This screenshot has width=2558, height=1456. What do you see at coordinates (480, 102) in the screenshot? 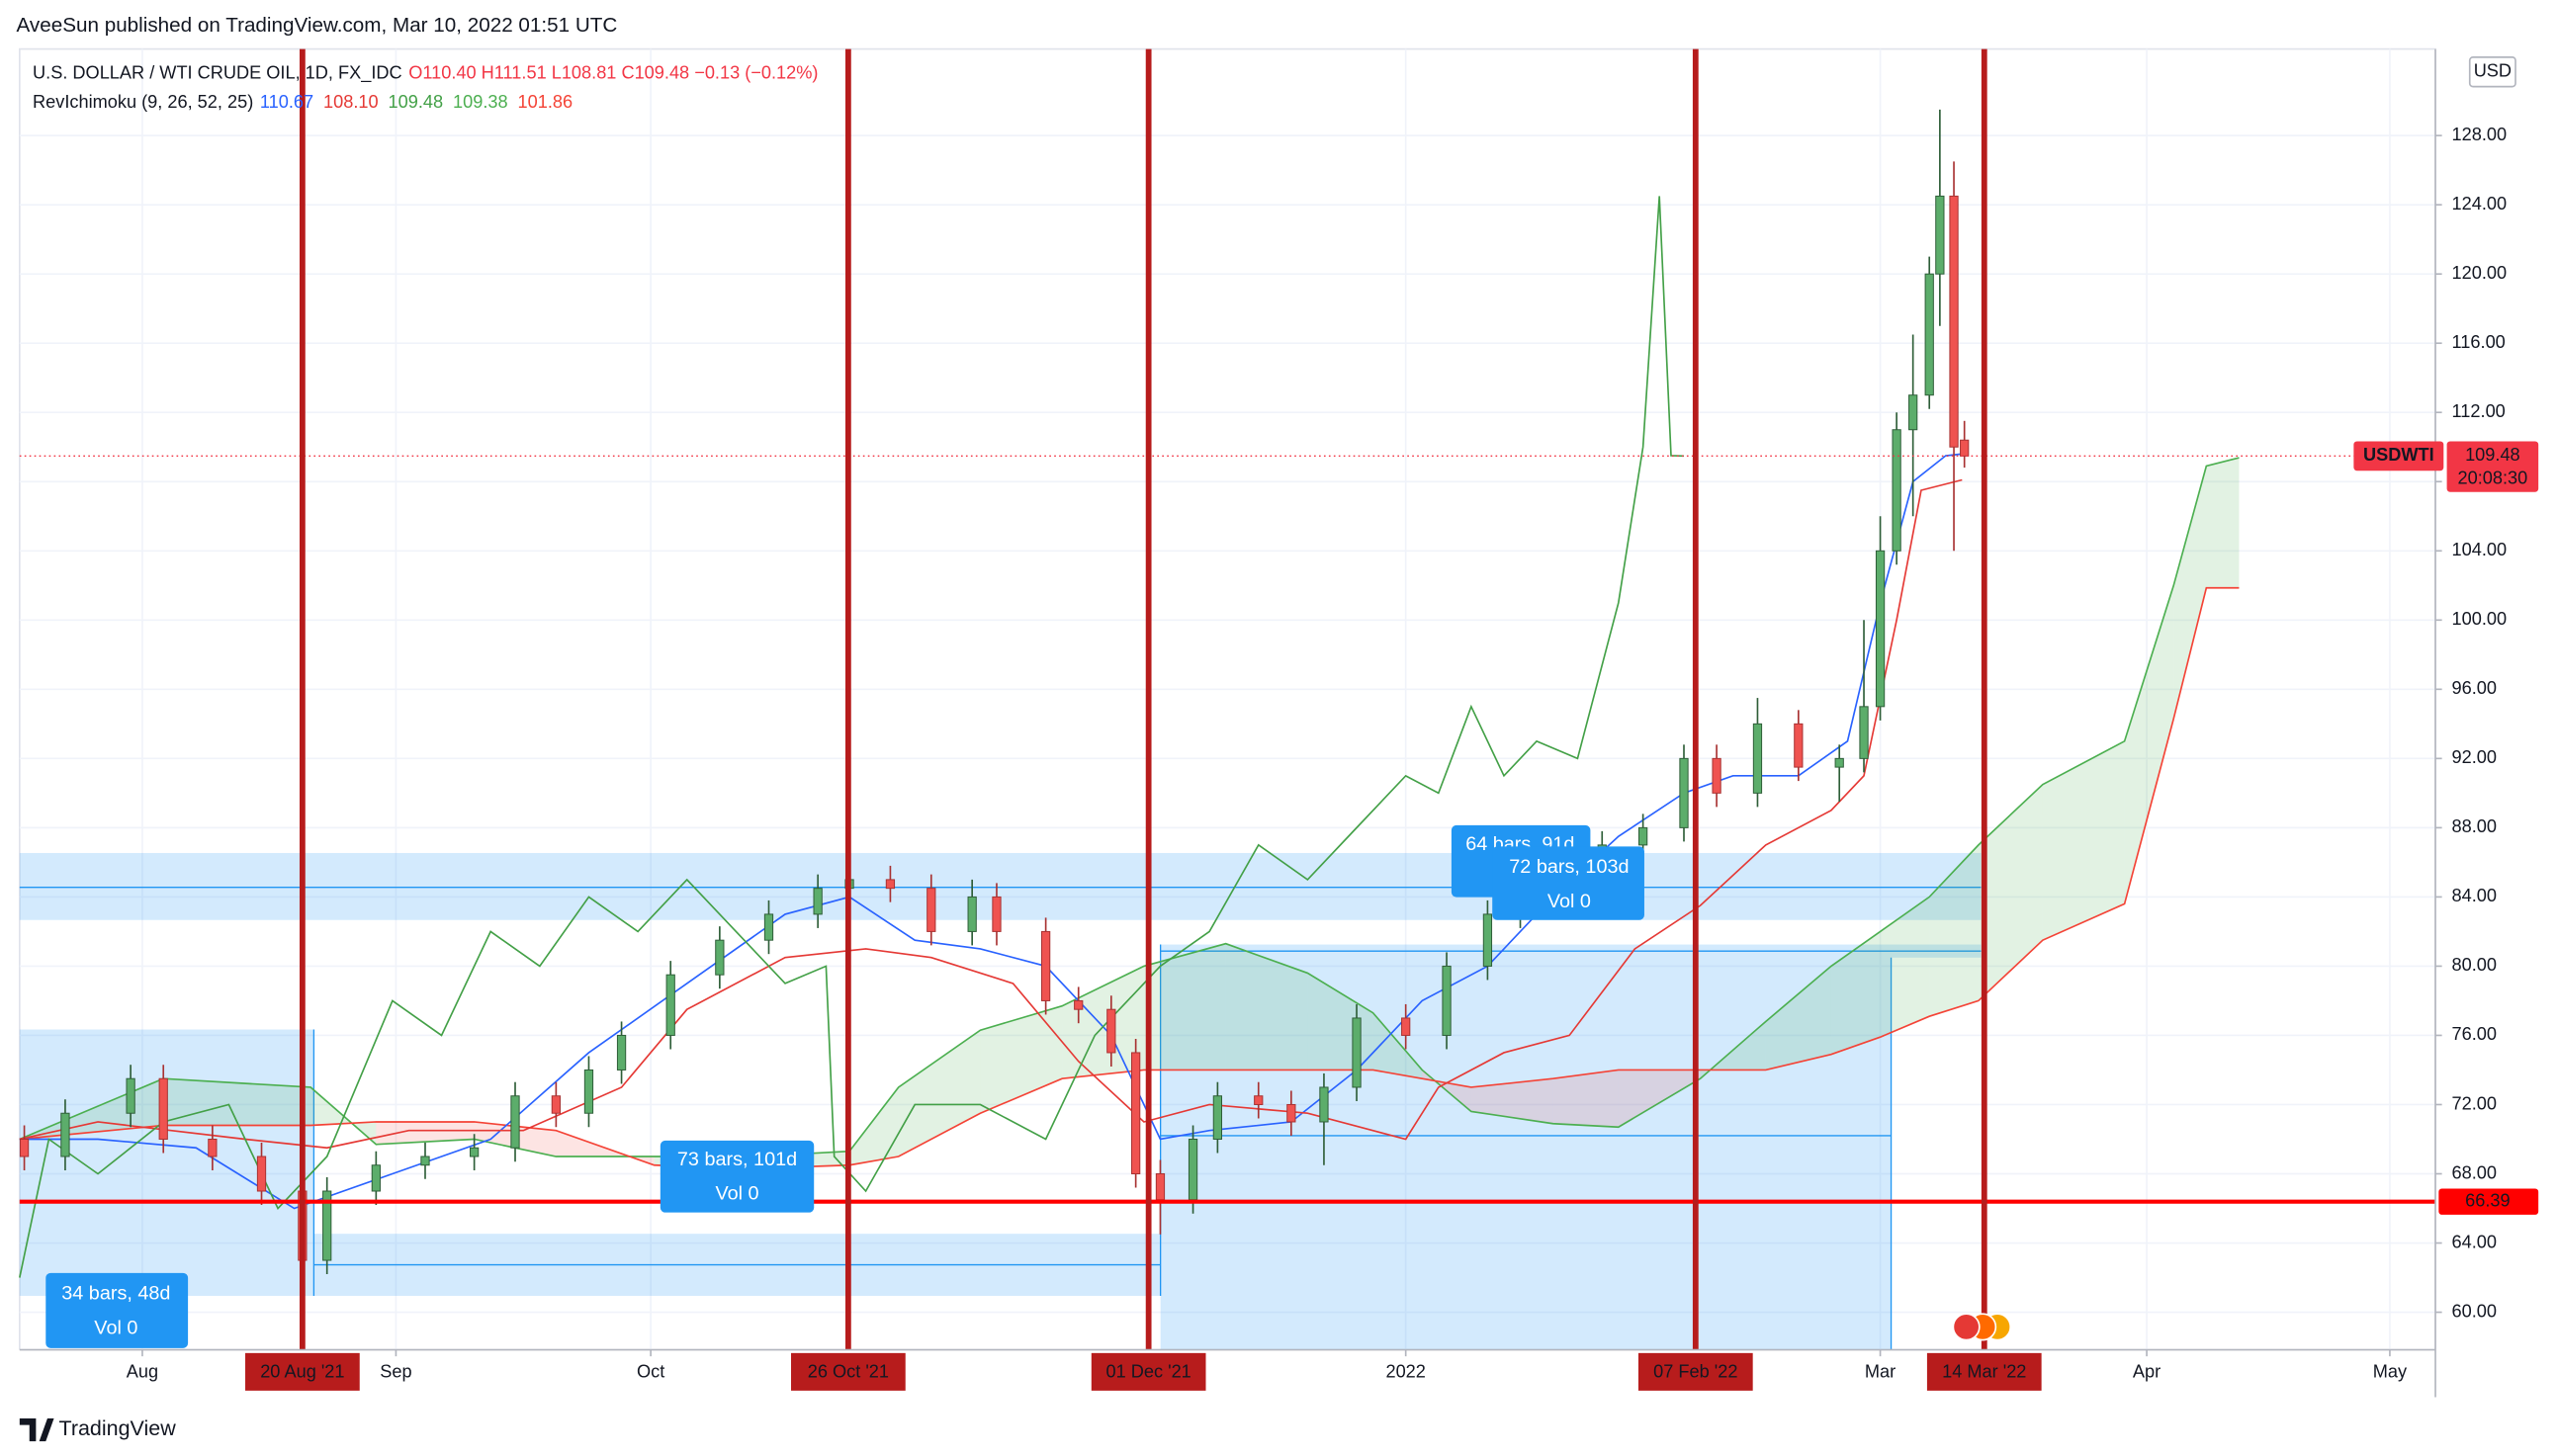
I see `legend-value: 109.38` at bounding box center [480, 102].